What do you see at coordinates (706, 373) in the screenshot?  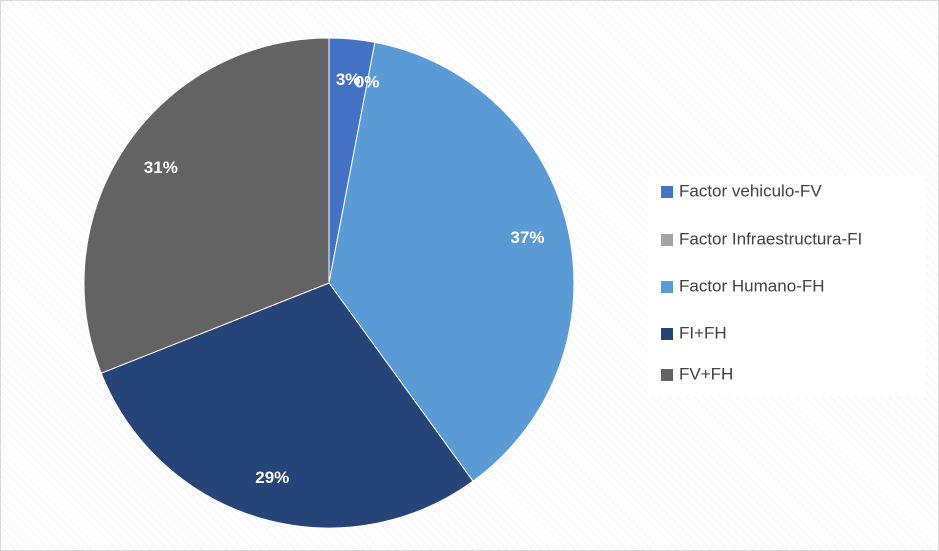 I see `legend-label: FV+FH` at bounding box center [706, 373].